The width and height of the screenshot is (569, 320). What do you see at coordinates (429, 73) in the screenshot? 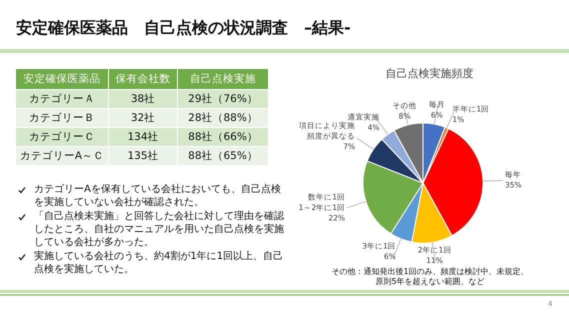
I see `chart-title: 自己点検実施頻度` at bounding box center [429, 73].